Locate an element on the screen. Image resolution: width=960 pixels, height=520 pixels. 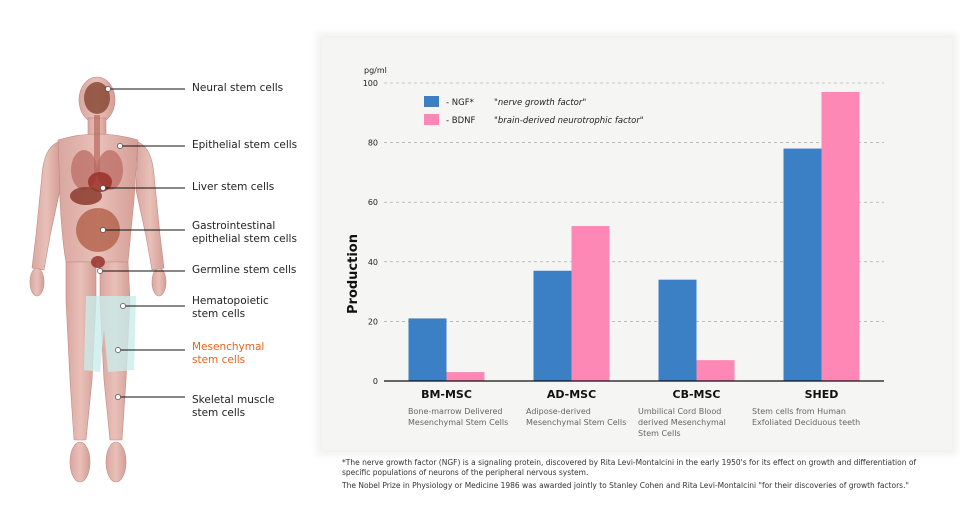
category-label-bm-msc: BM-MSC is located at coordinates (446, 394).